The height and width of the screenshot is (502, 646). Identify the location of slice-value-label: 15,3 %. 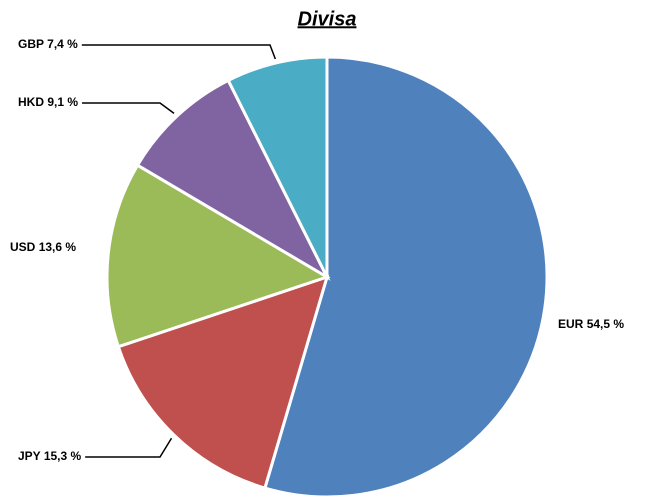
(63, 456).